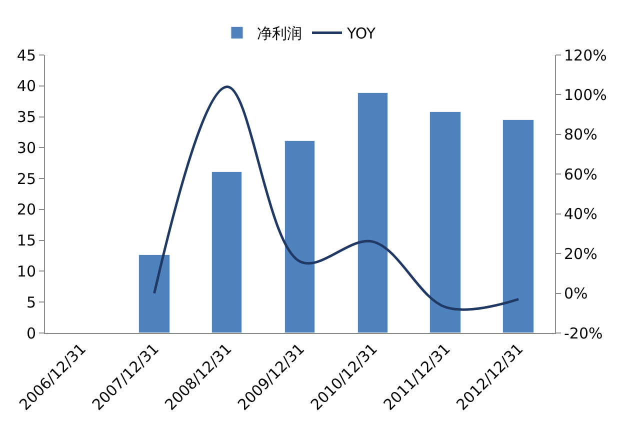  I want to click on legend-label: 净利润, so click(279, 33).